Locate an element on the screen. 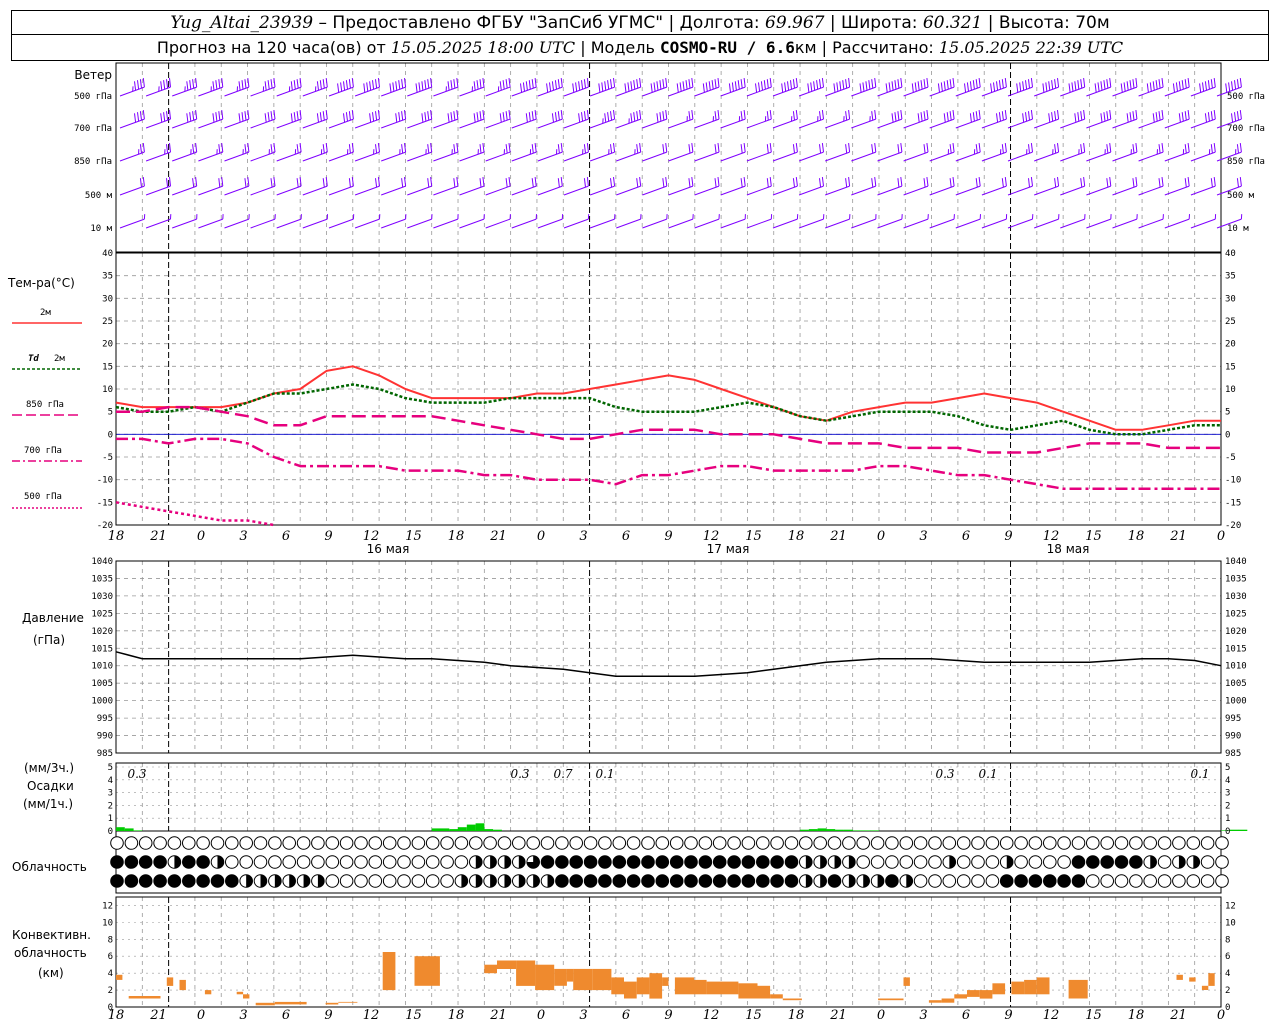  press-y-tick: 1005 is located at coordinates (102, 684).